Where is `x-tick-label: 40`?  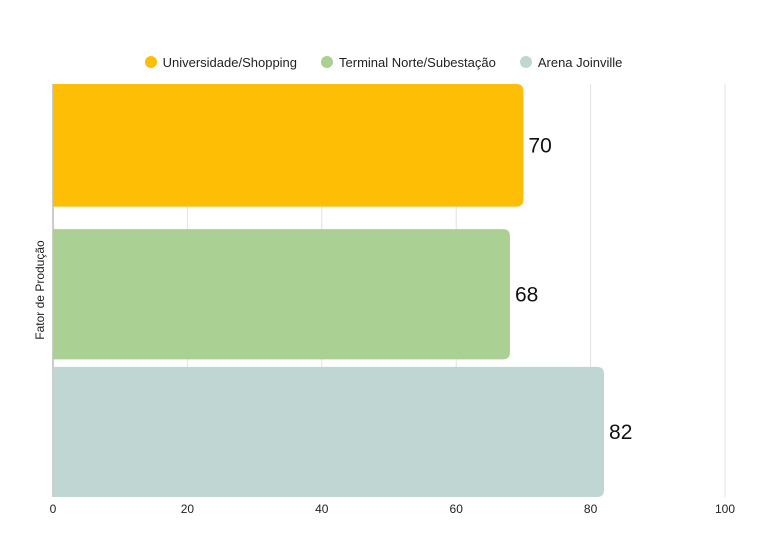
x-tick-label: 40 is located at coordinates (322, 509).